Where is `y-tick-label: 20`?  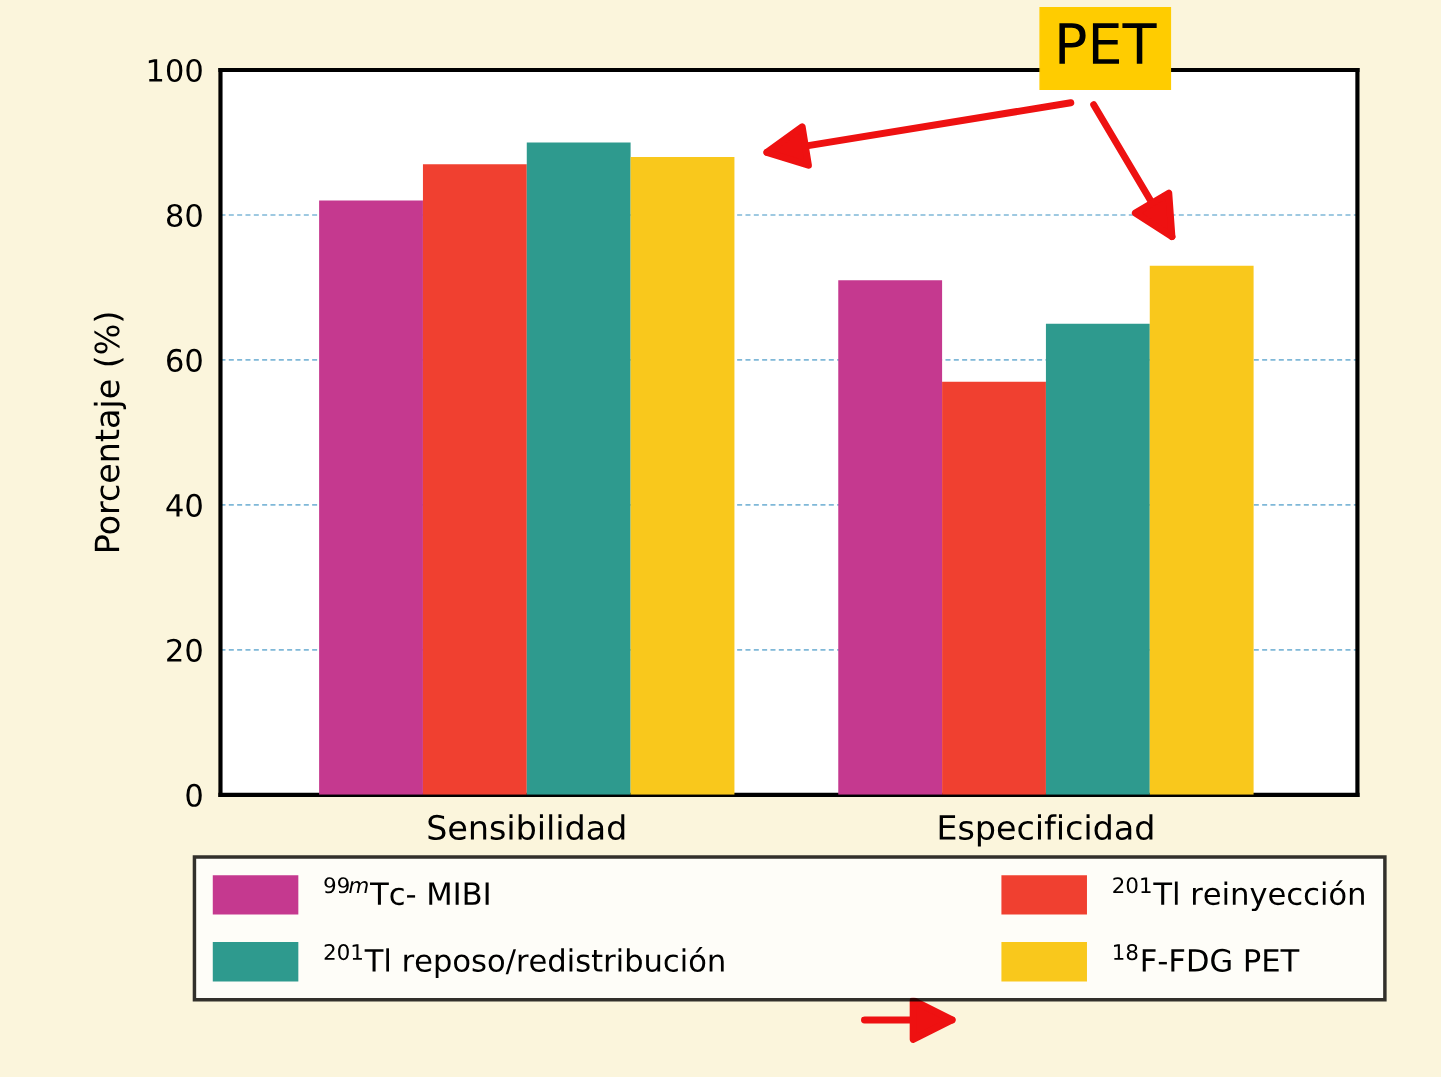 y-tick-label: 20 is located at coordinates (184, 650).